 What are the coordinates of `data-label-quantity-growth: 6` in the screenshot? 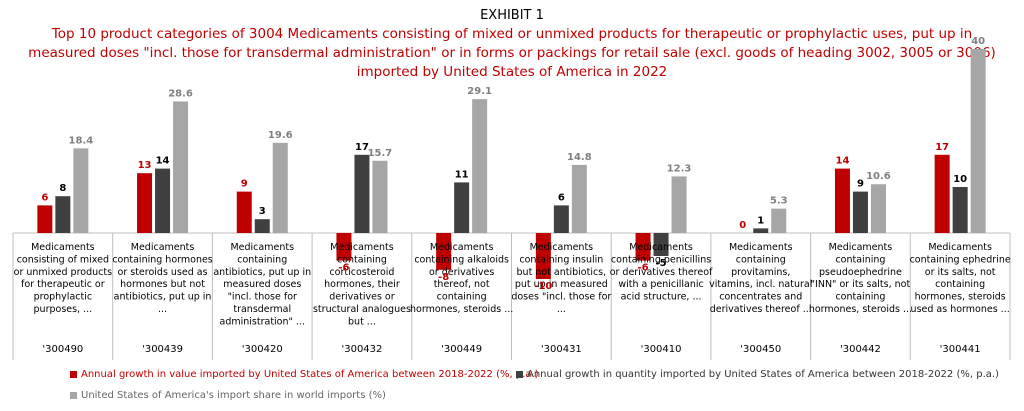 It's located at (561, 197).